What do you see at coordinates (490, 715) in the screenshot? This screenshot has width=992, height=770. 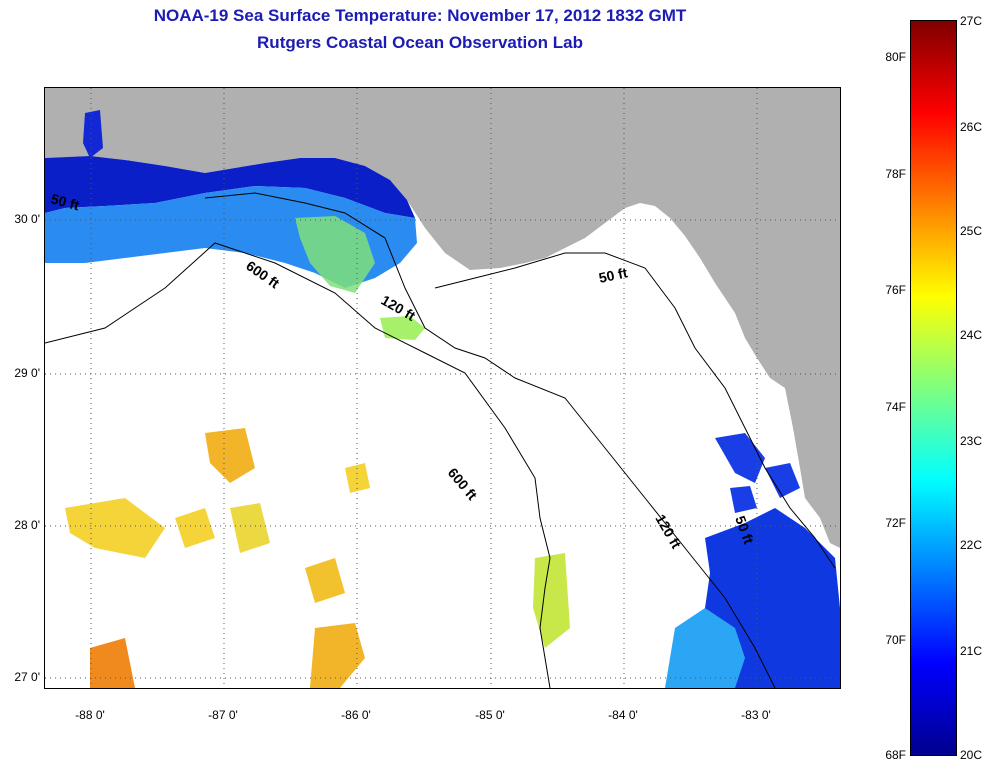 I see `lon-tick-85: -85 0'` at bounding box center [490, 715].